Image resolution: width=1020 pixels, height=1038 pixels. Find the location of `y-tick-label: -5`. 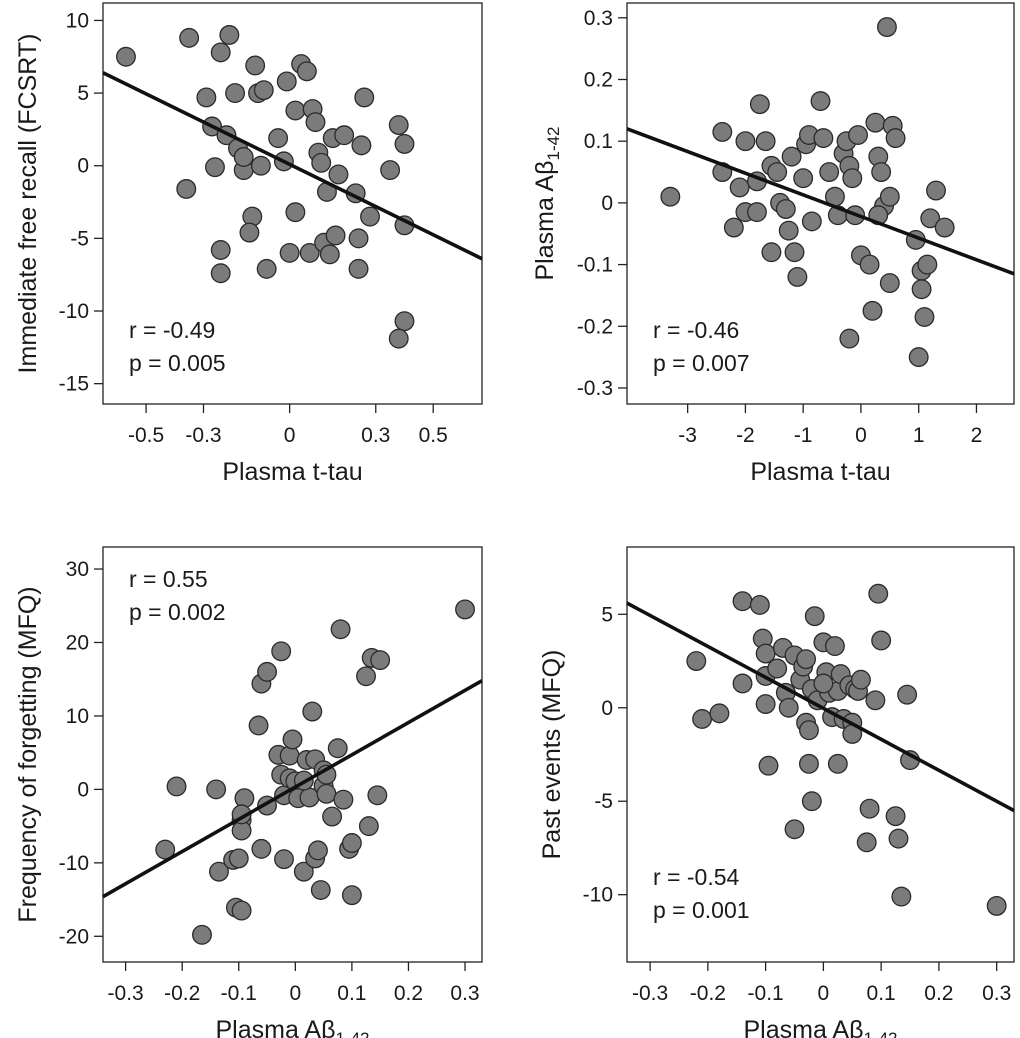

y-tick-label: -5 is located at coordinates (603, 801).